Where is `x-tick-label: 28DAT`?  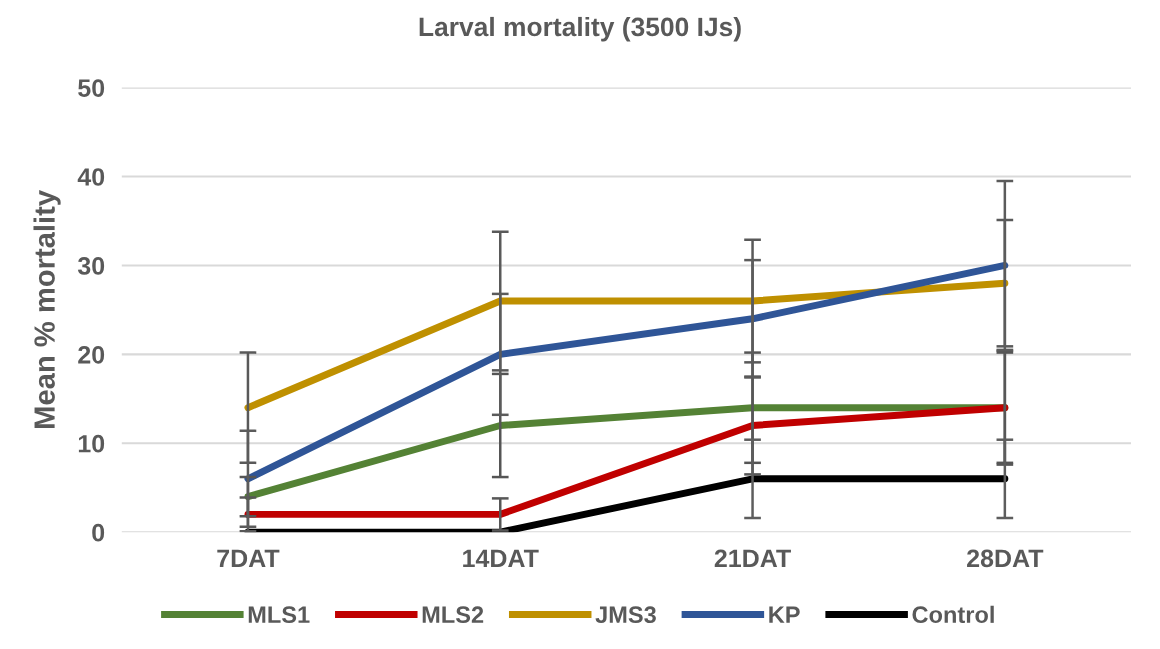
x-tick-label: 28DAT is located at coordinates (1005, 558).